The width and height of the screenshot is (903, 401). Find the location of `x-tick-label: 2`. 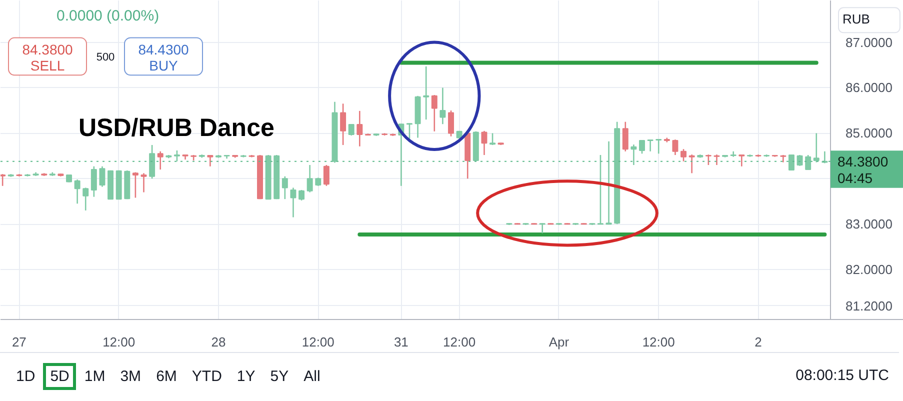

x-tick-label: 2 is located at coordinates (758, 342).